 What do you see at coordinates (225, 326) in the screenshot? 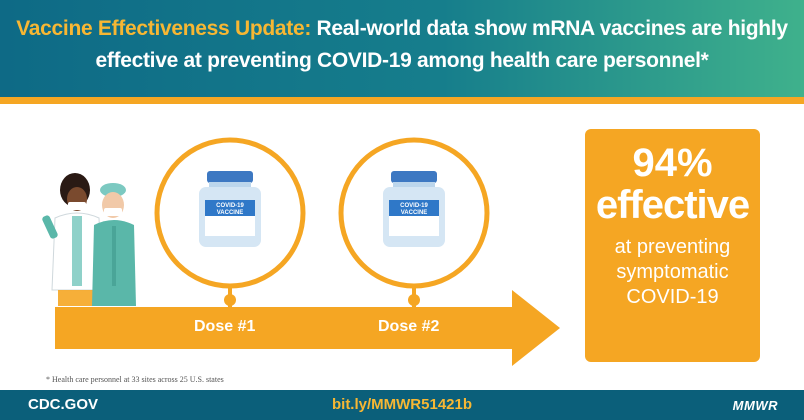
I see `dose1-label: Dose #1` at bounding box center [225, 326].